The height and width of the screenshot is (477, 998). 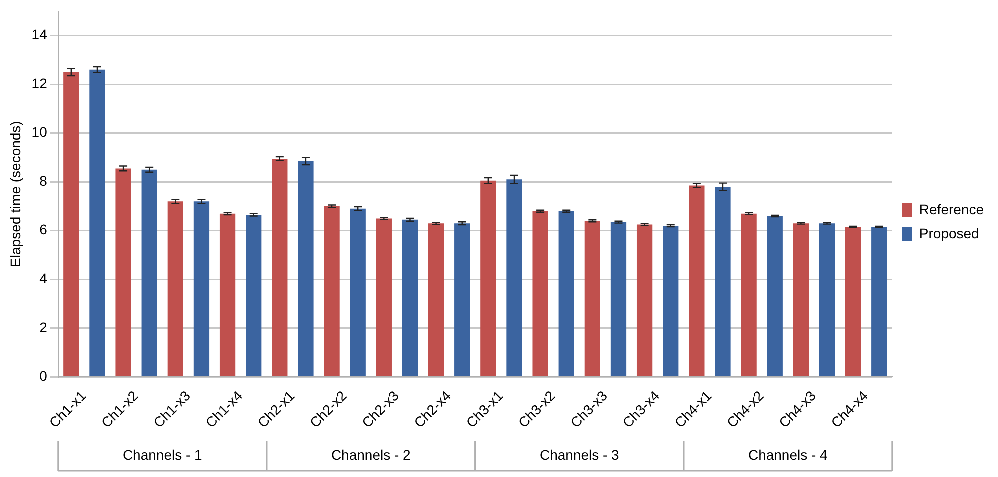 What do you see at coordinates (40, 34) in the screenshot?
I see `y-tick-label: 14` at bounding box center [40, 34].